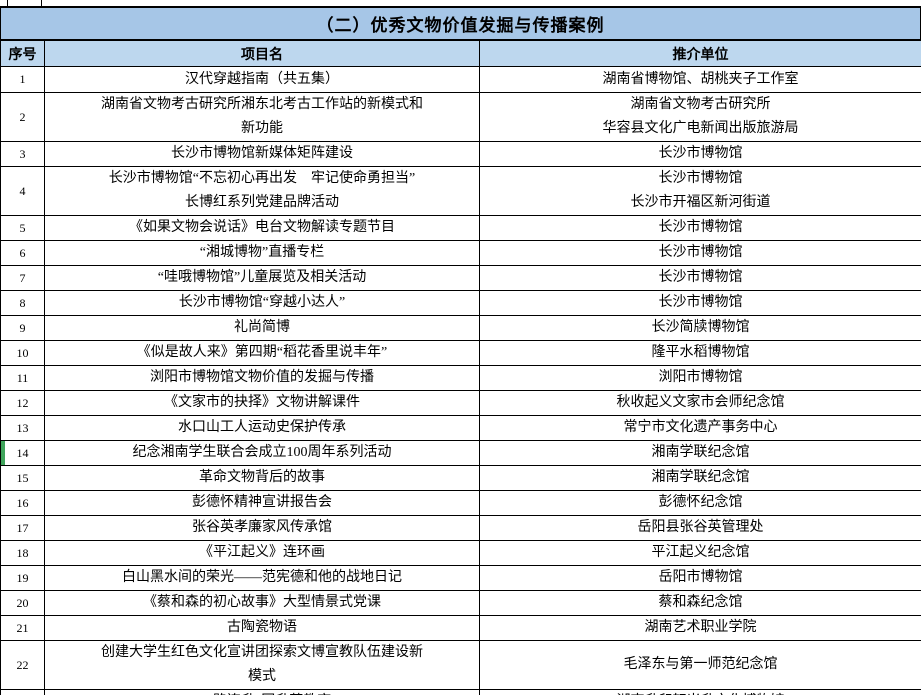 The height and width of the screenshot is (695, 921). Describe the element at coordinates (262, 53) in the screenshot. I see `col-header-project: 项目名` at that location.